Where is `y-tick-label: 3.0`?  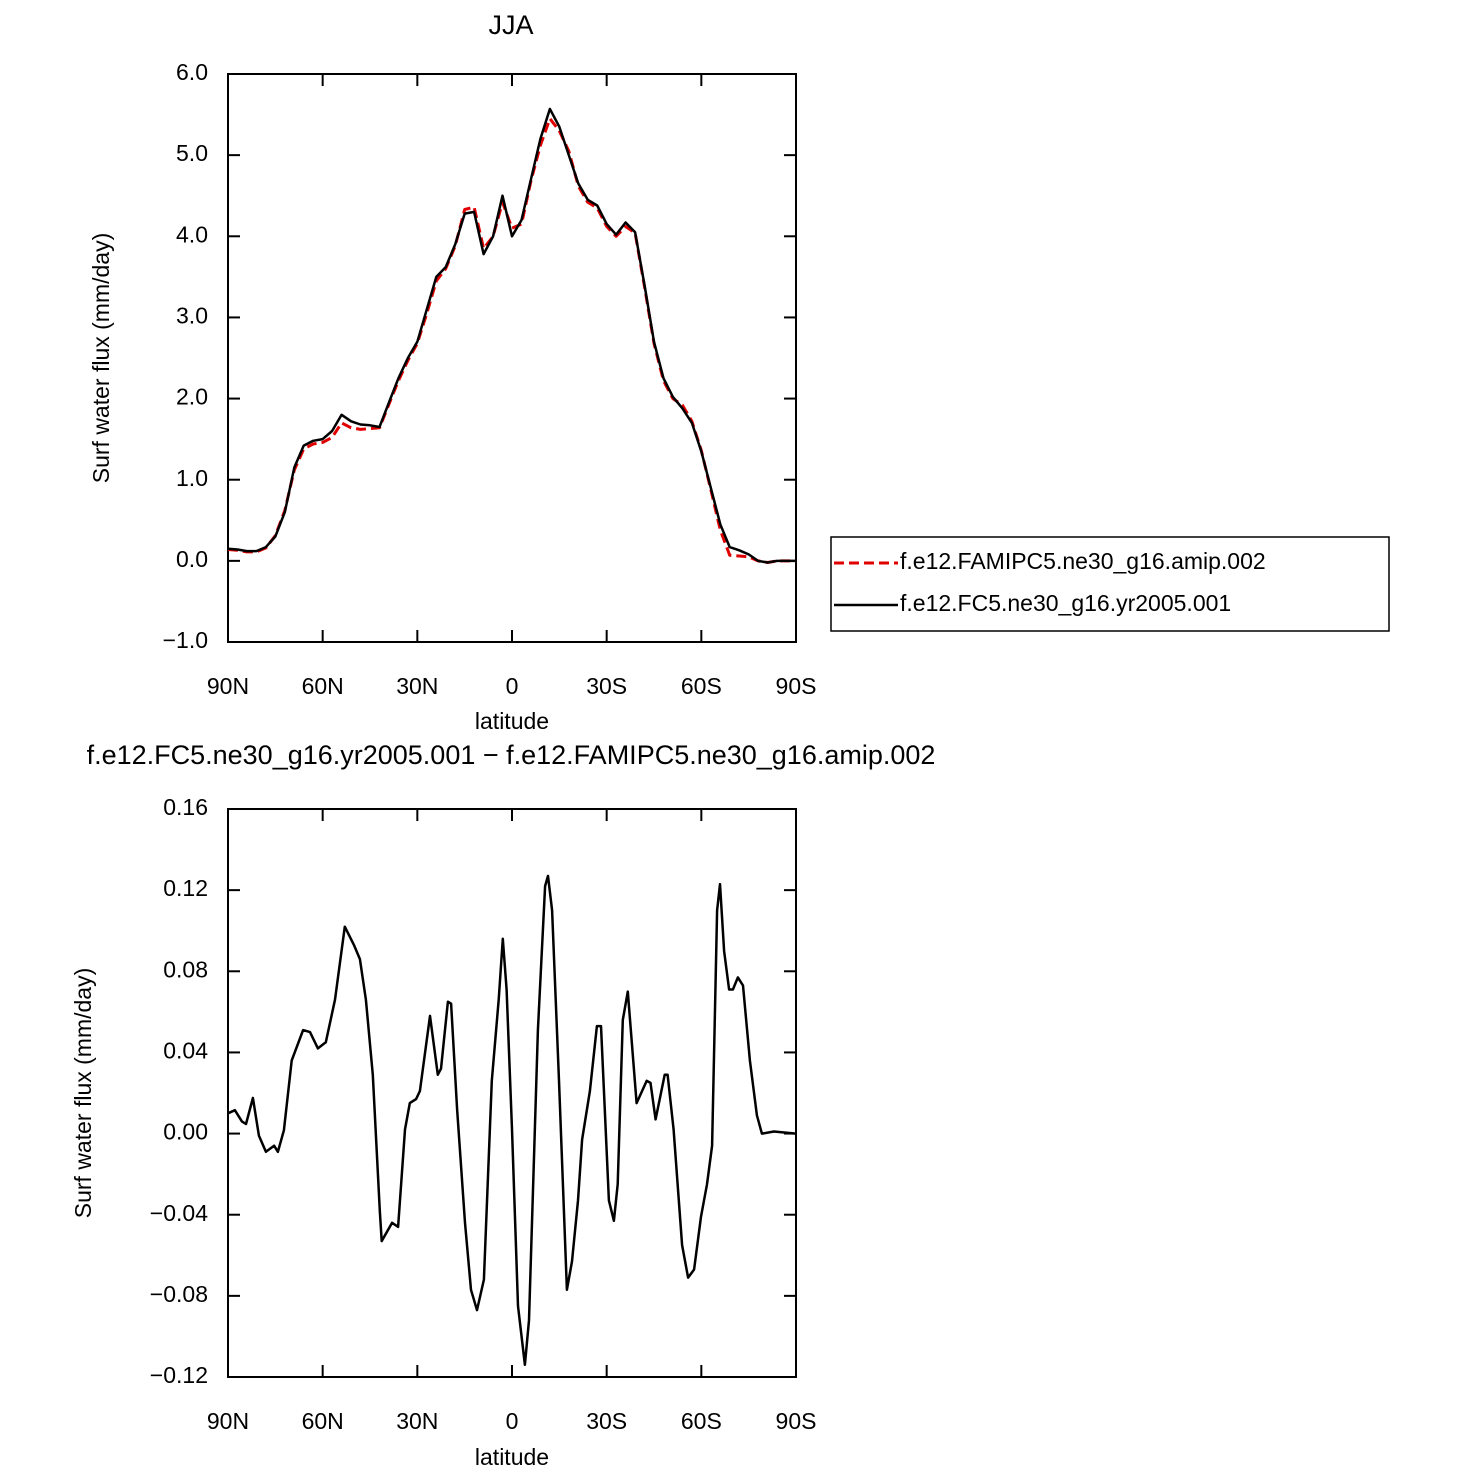
y-tick-label: 3.0 is located at coordinates (192, 316).